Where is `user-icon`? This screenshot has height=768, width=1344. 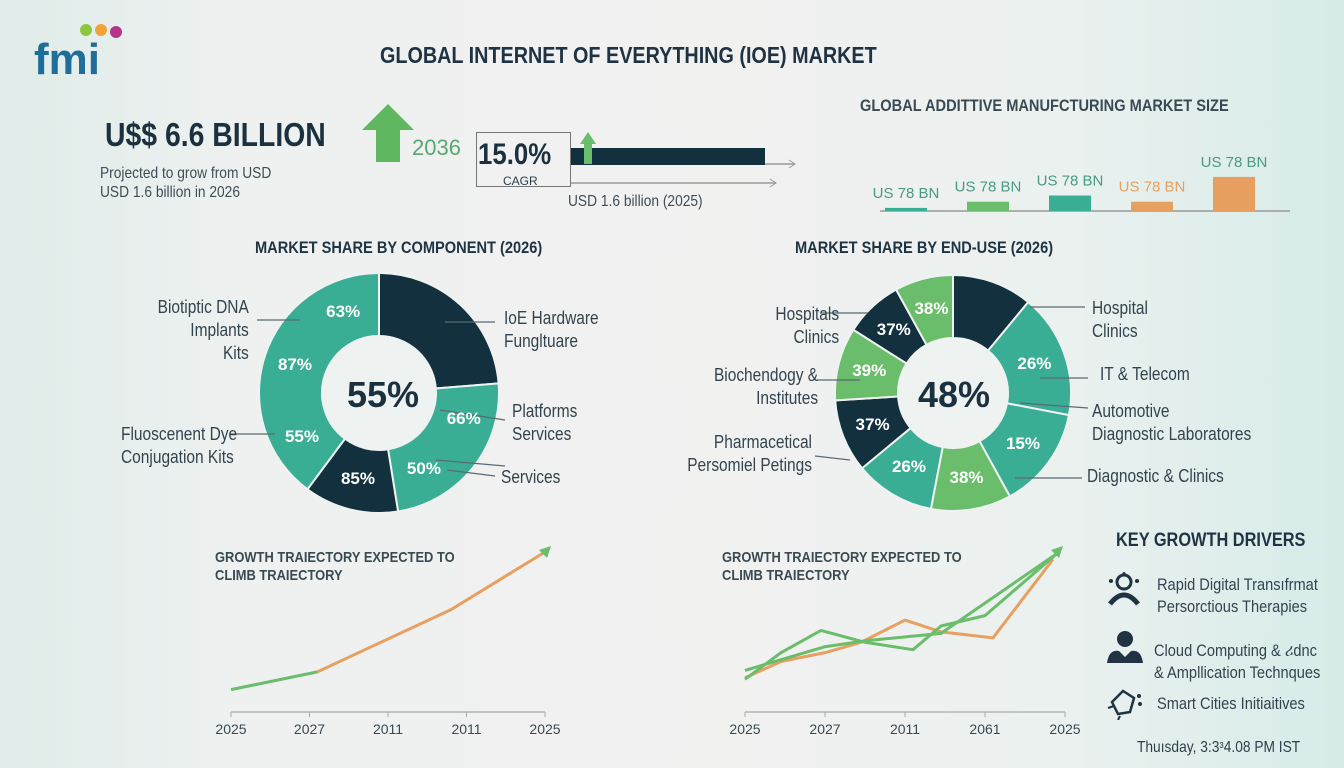 user-icon is located at coordinates (1125, 647).